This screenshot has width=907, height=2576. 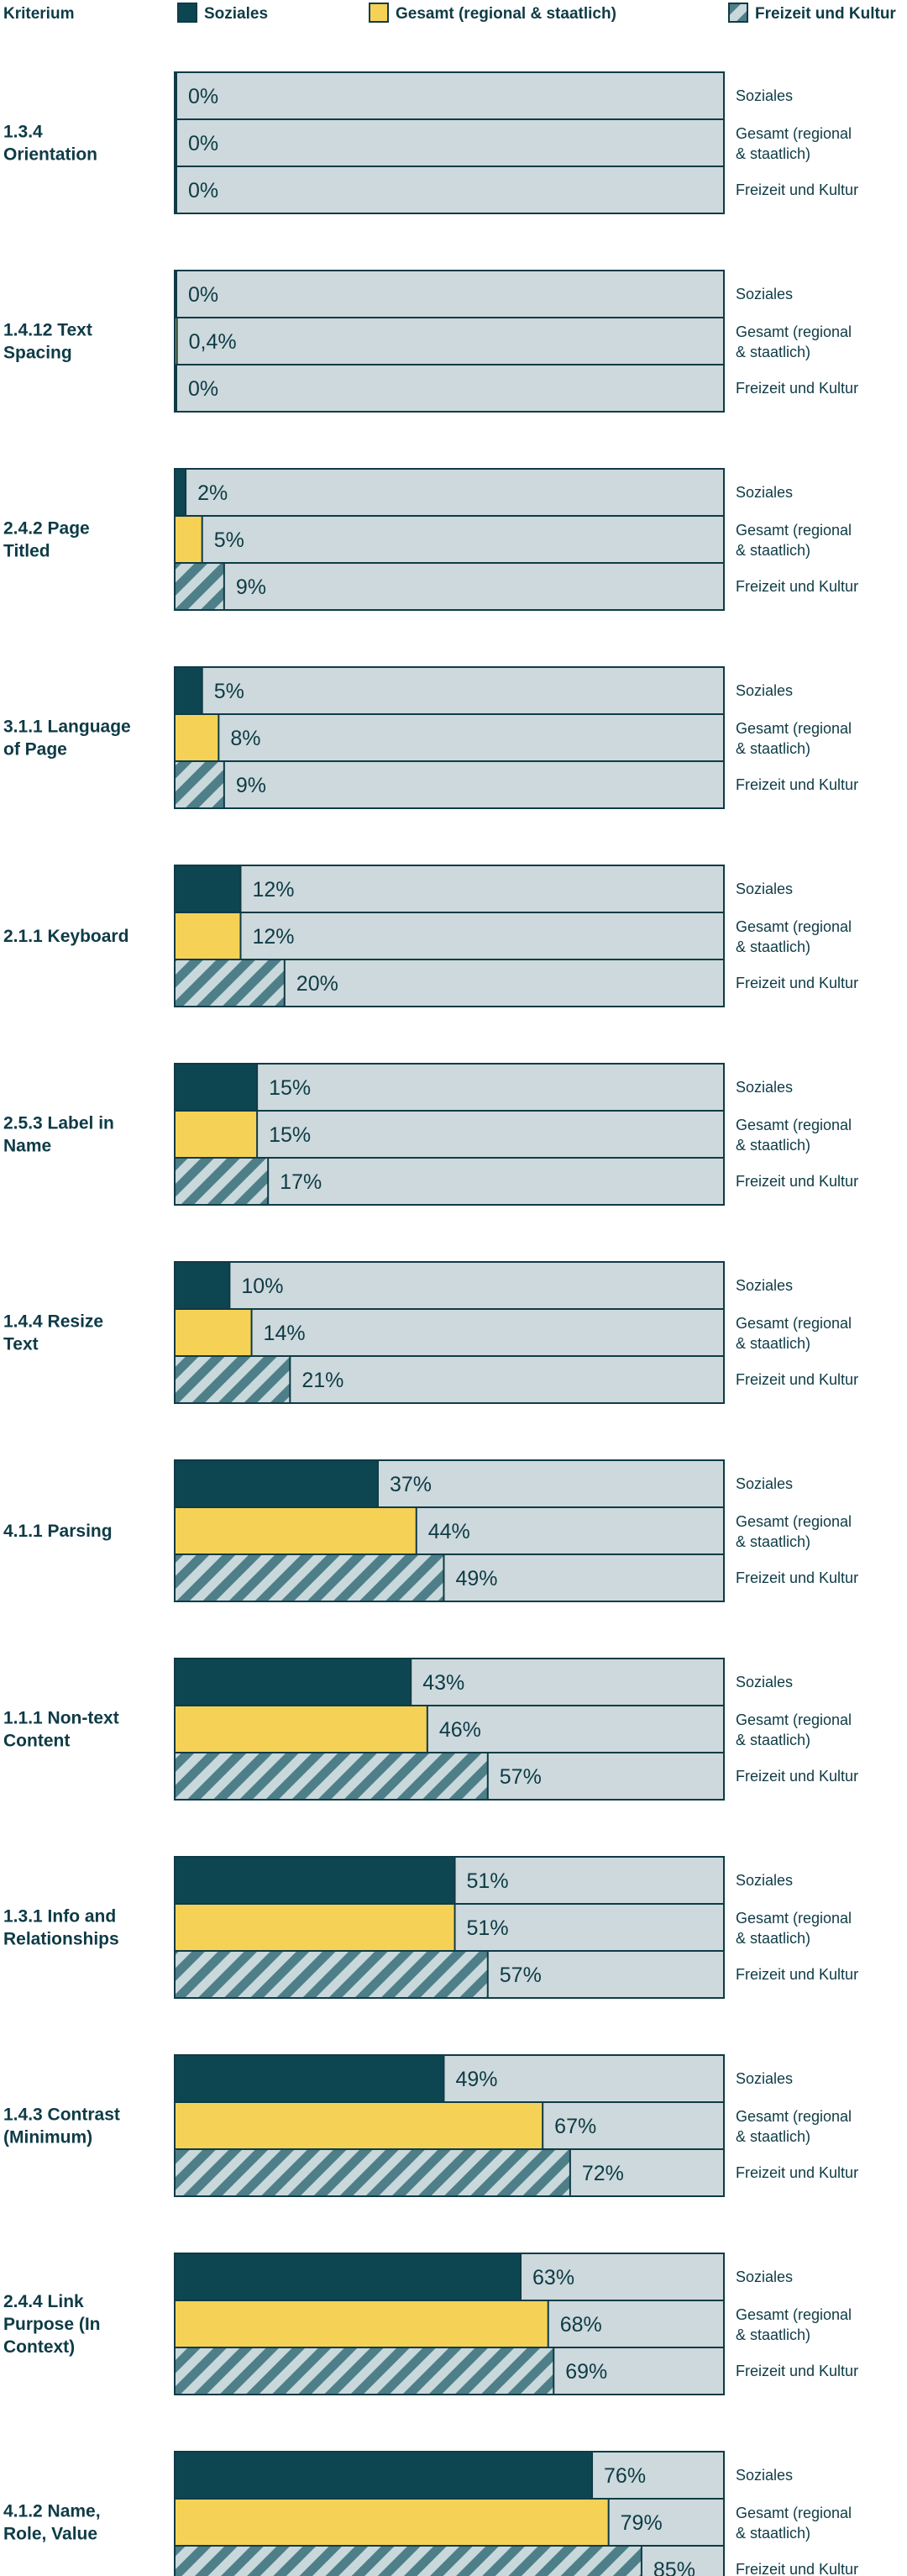 What do you see at coordinates (506, 14) in the screenshot?
I see `legend-label-1: Gesamt (regional & staatlich)` at bounding box center [506, 14].